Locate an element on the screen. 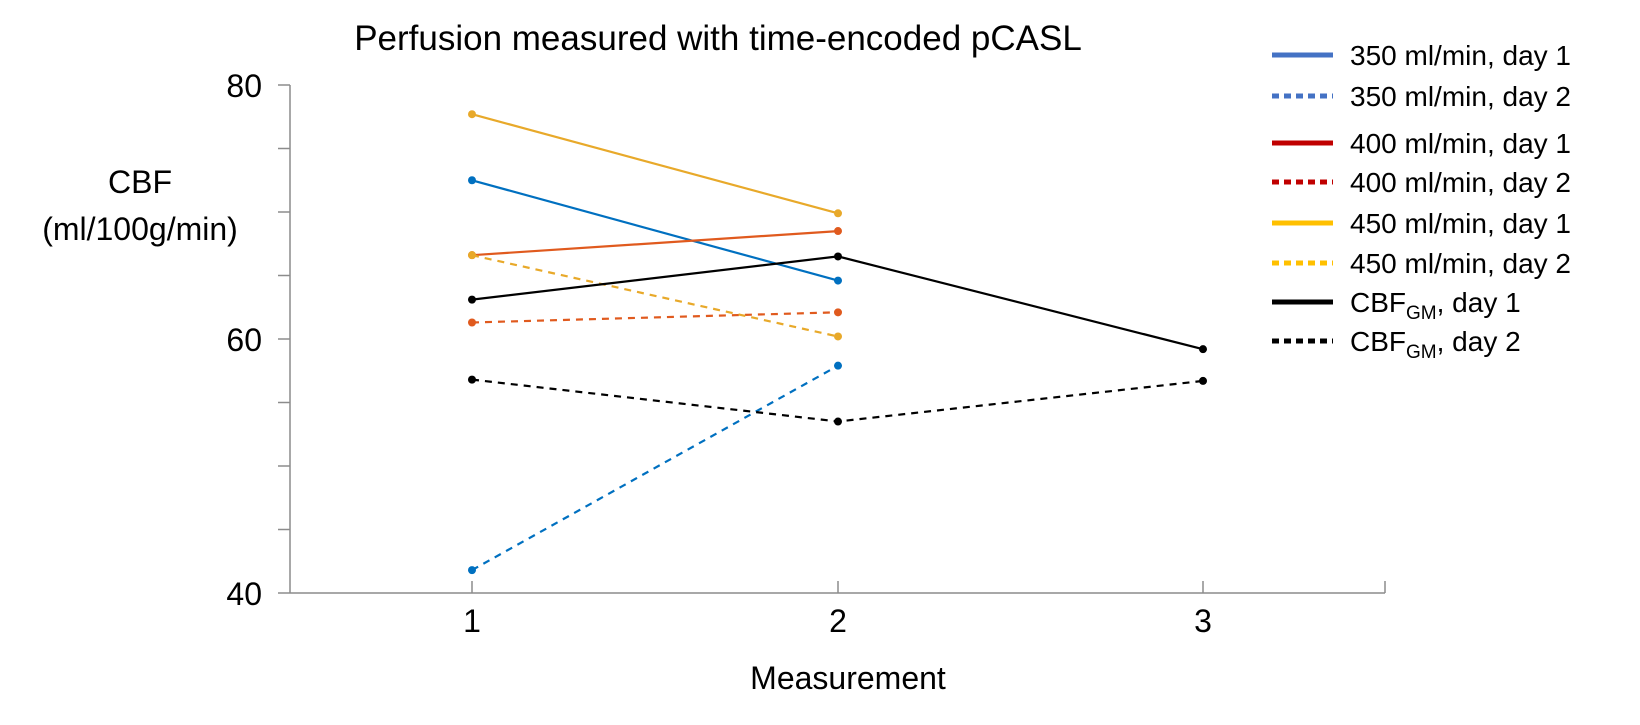  legend-label: 400 ml/min, day 1 is located at coordinates (1460, 143).